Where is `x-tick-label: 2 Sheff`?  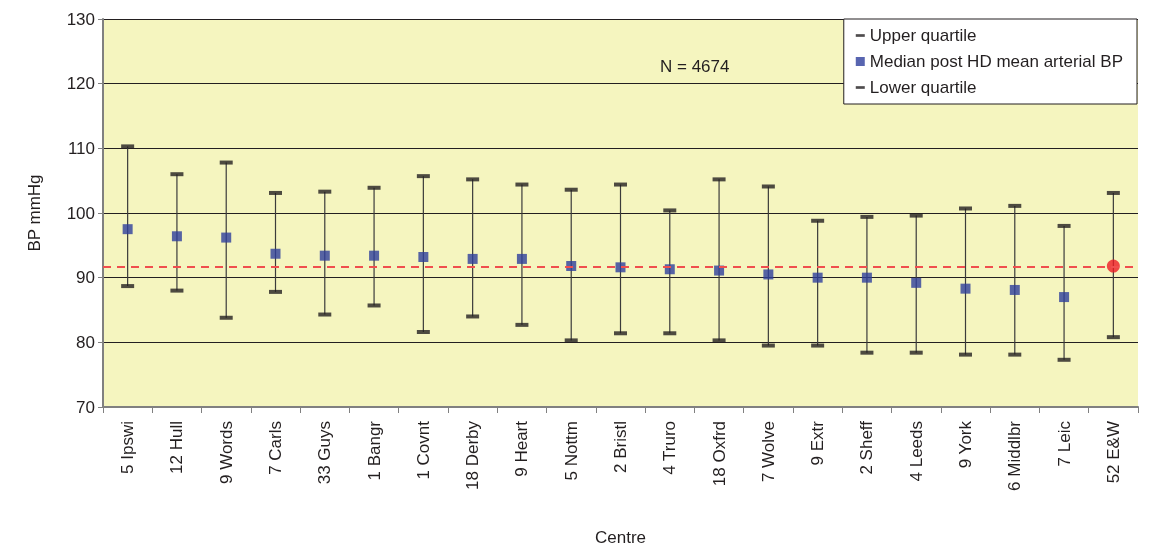 x-tick-label: 2 Sheff is located at coordinates (867, 447).